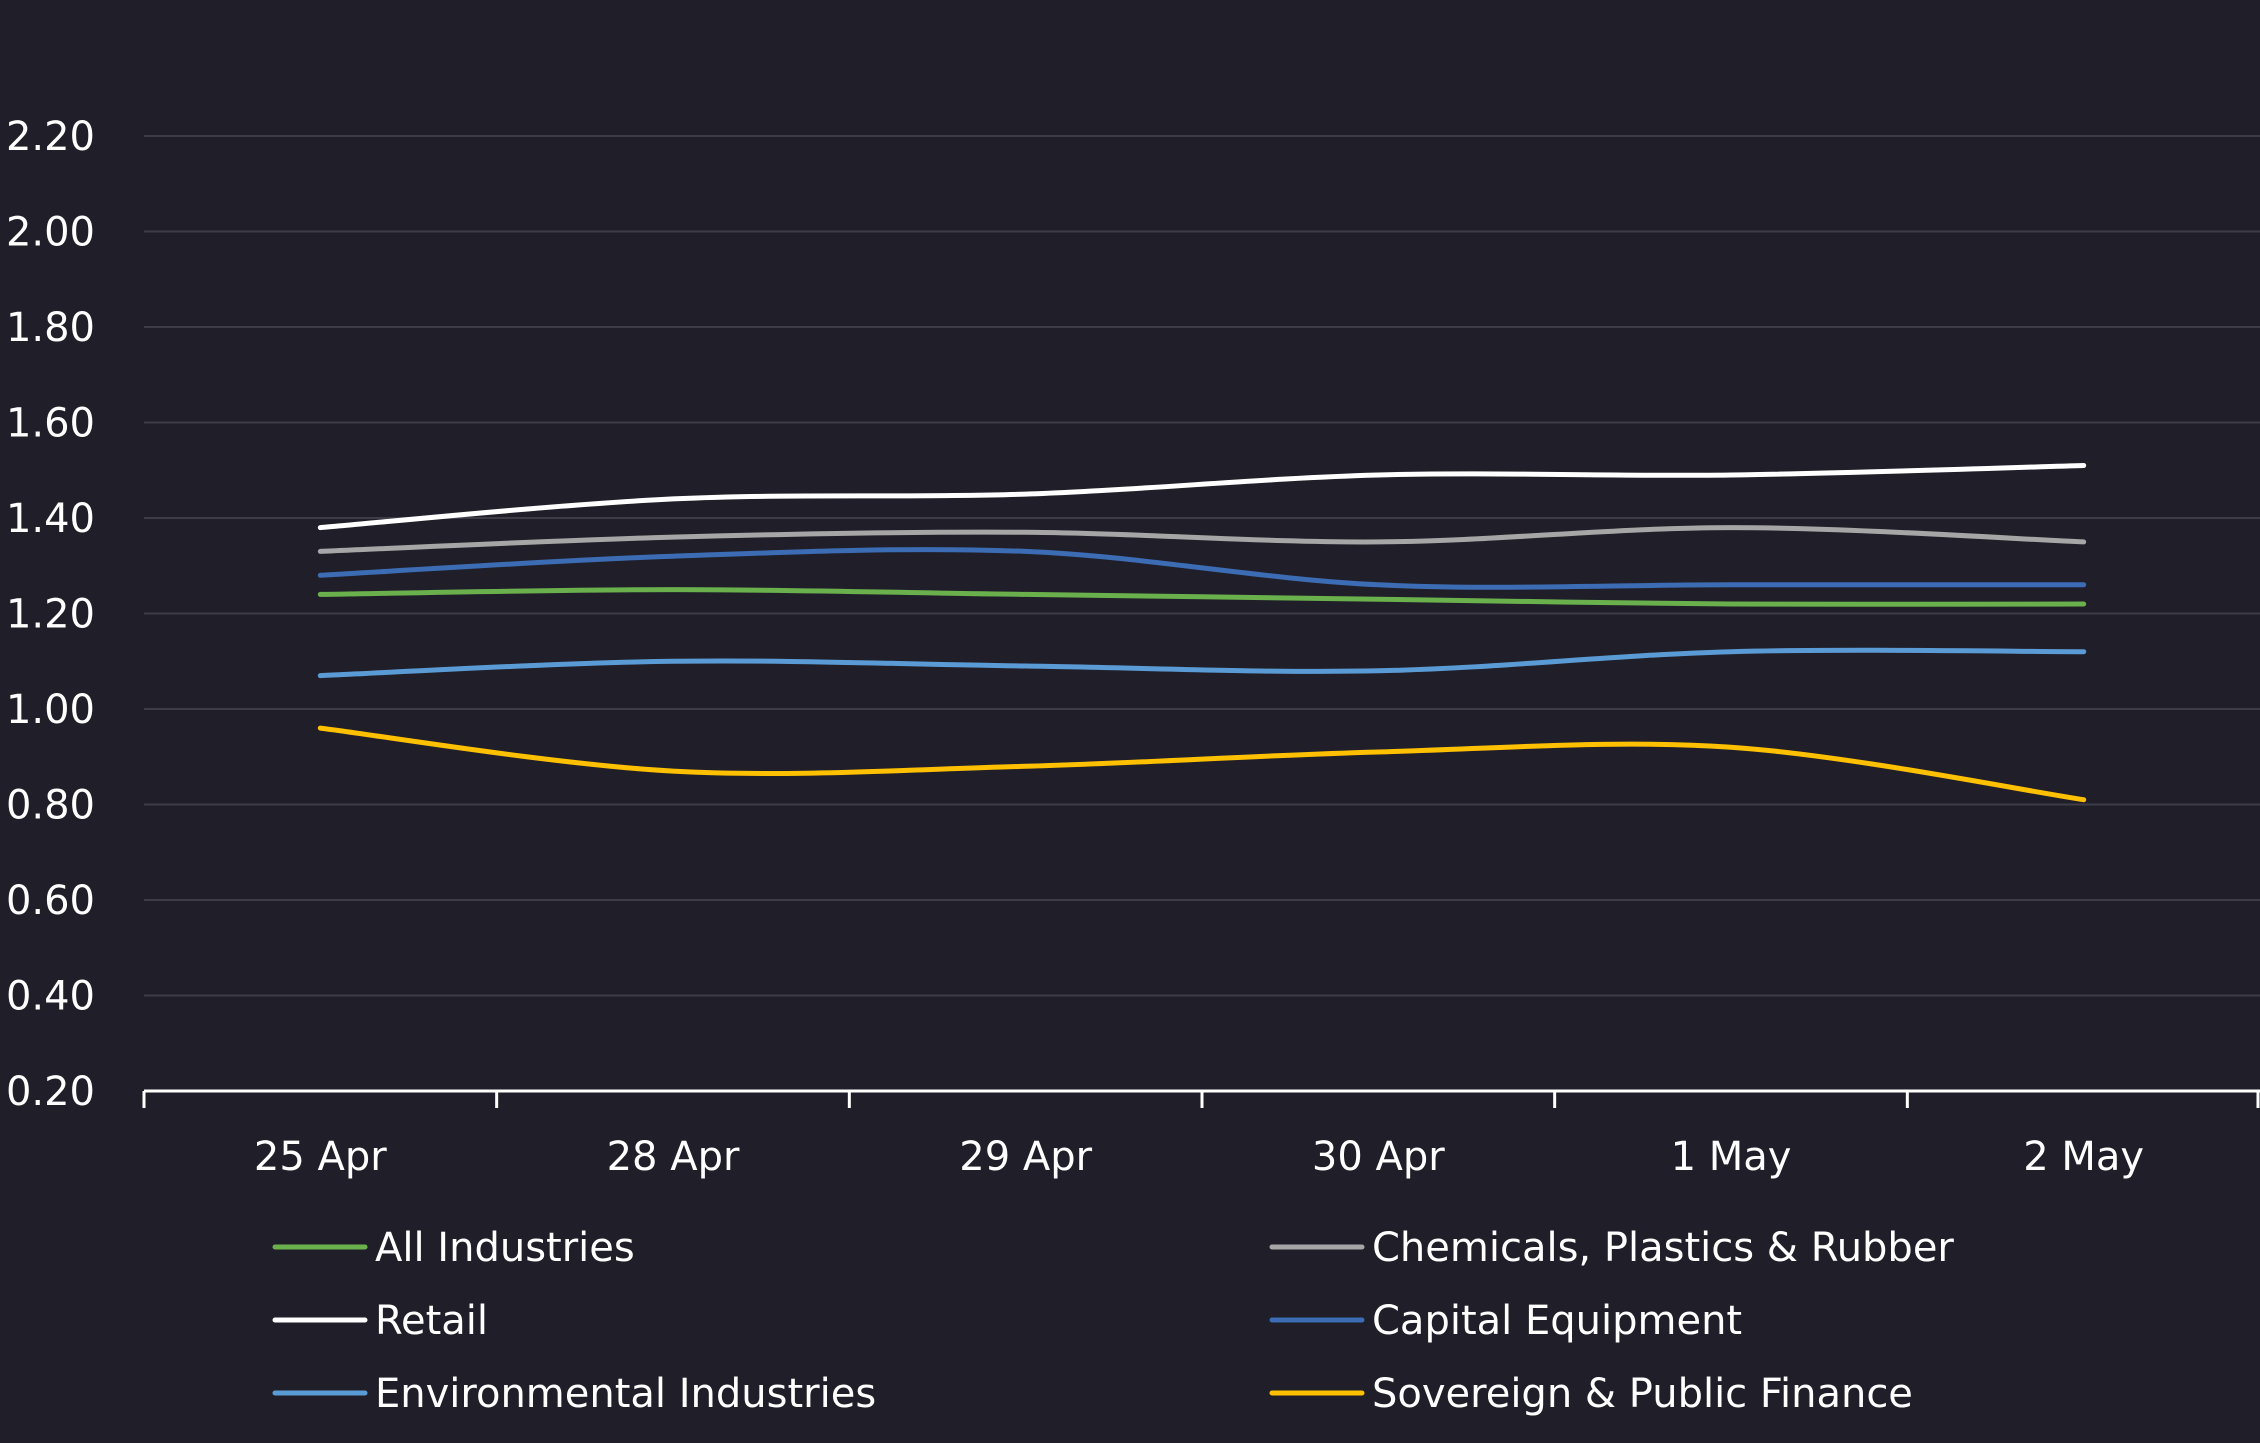 The image size is (2260, 1443). Describe the element at coordinates (1025, 1157) in the screenshot. I see `x-tick-label: 29 Apr` at that location.